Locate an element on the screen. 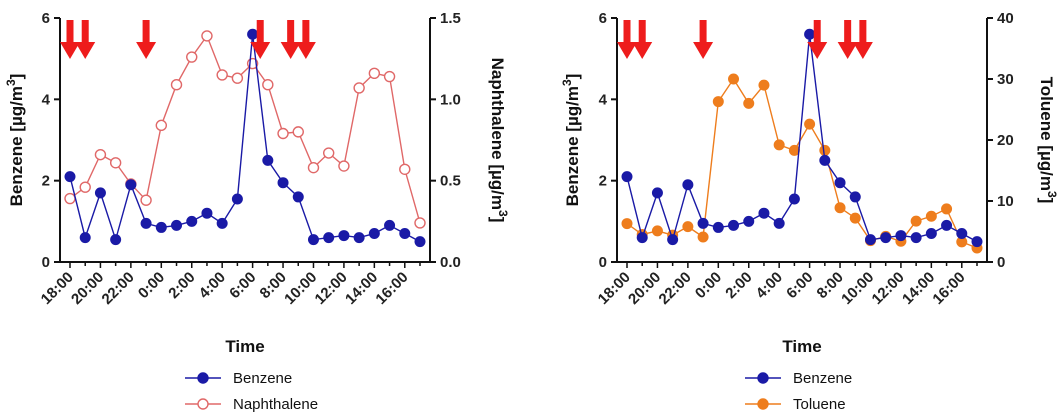 This screenshot has height=414, width=1061. right-y-tick-label: 0 is located at coordinates (1001, 262).